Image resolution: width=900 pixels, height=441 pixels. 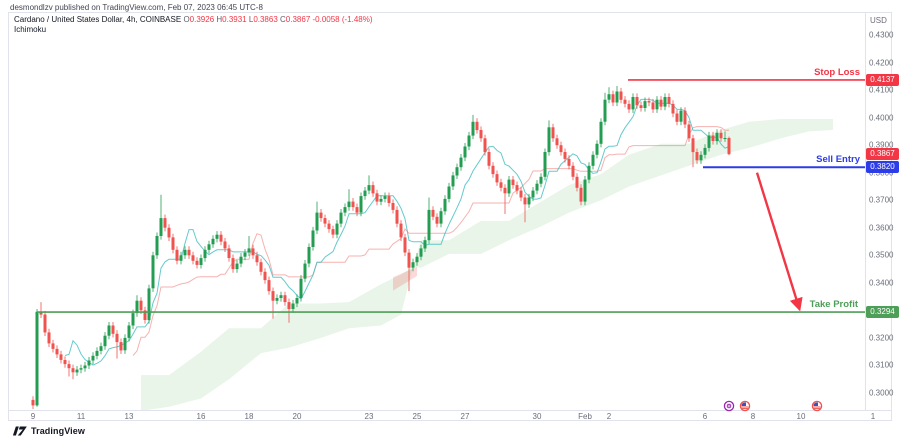 I want to click on sell-entry-label: Sell Entry, so click(x=838, y=160).